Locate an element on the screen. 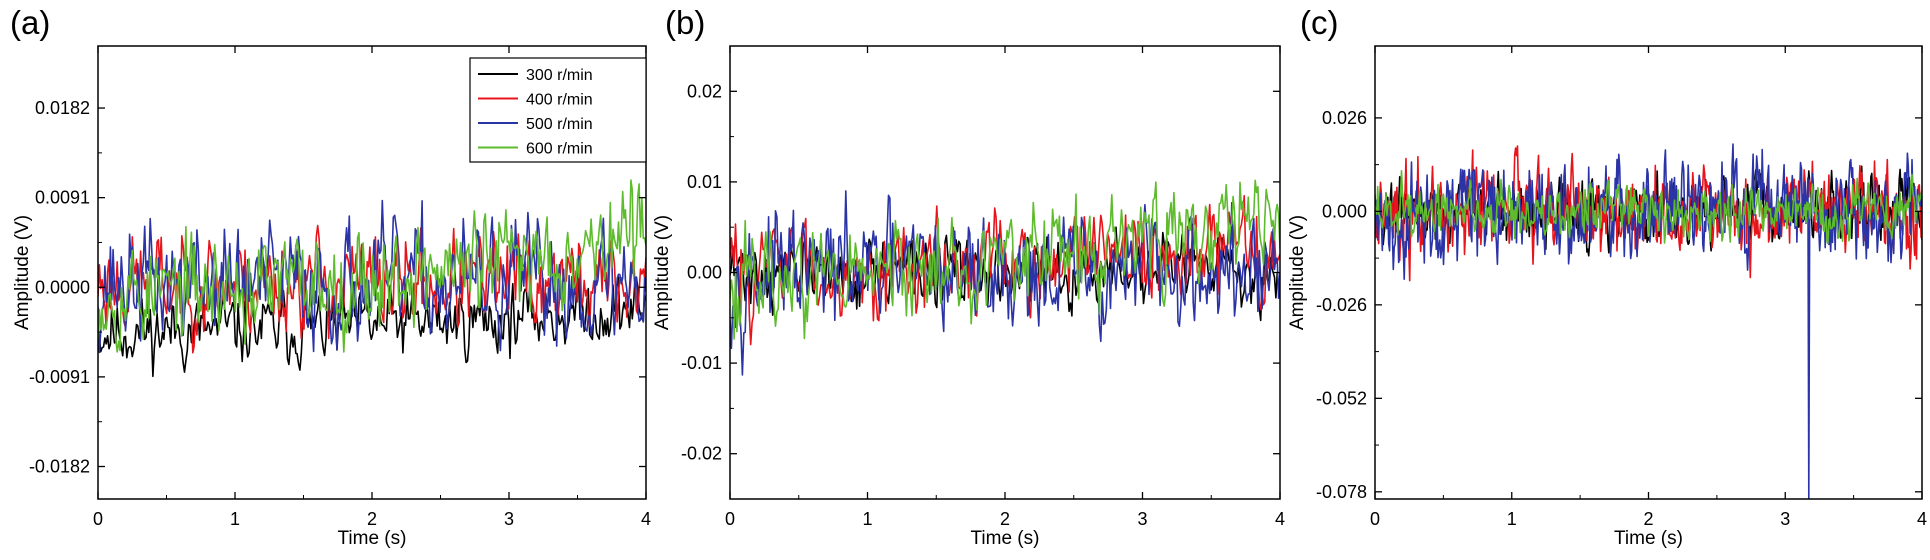  y-tick-label: -0.052 is located at coordinates (1341, 398).